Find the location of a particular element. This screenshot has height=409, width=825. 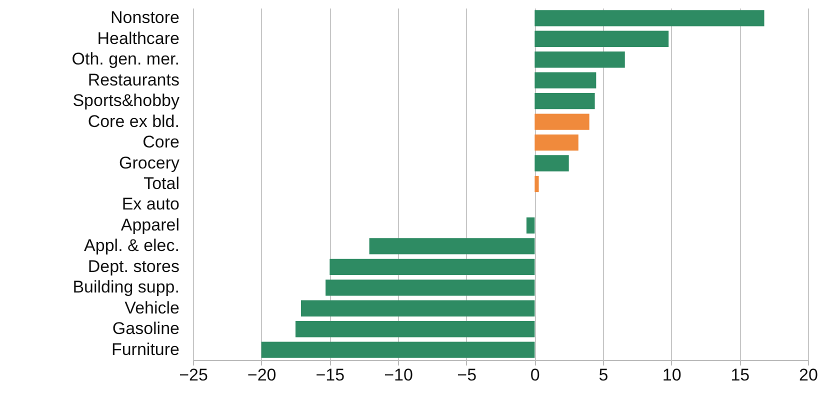

x-tick-label: 0 is located at coordinates (535, 375).